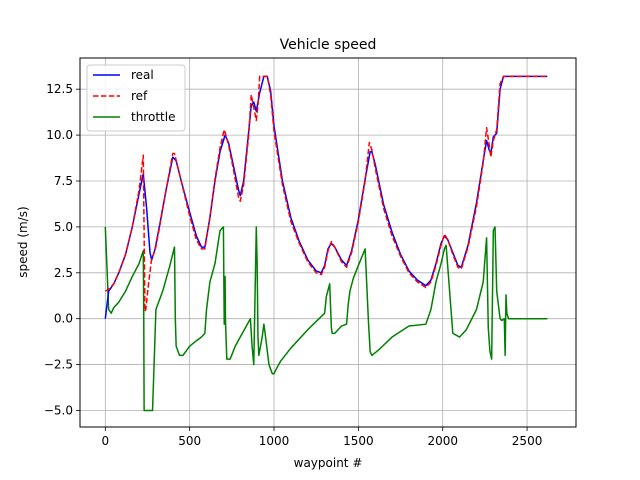  I want to click on y-tick-label: 2.5, so click(63, 273).